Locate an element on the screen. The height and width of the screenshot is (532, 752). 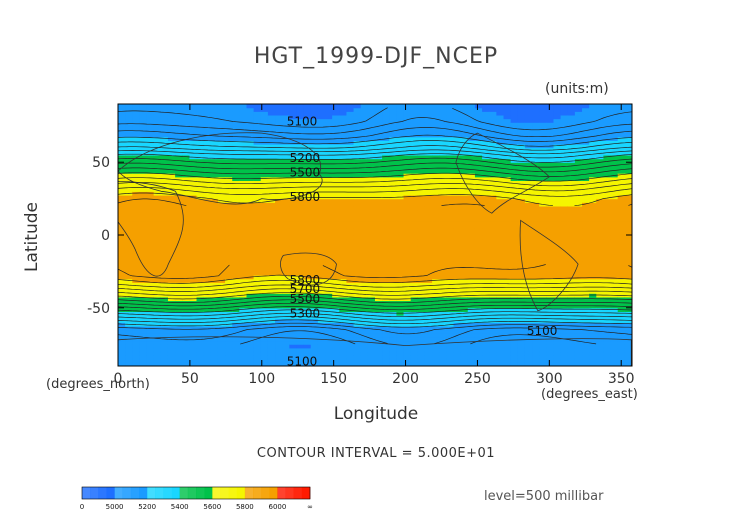
chart-title: HGT_1999-DJF_NCEP is located at coordinates (376, 56).